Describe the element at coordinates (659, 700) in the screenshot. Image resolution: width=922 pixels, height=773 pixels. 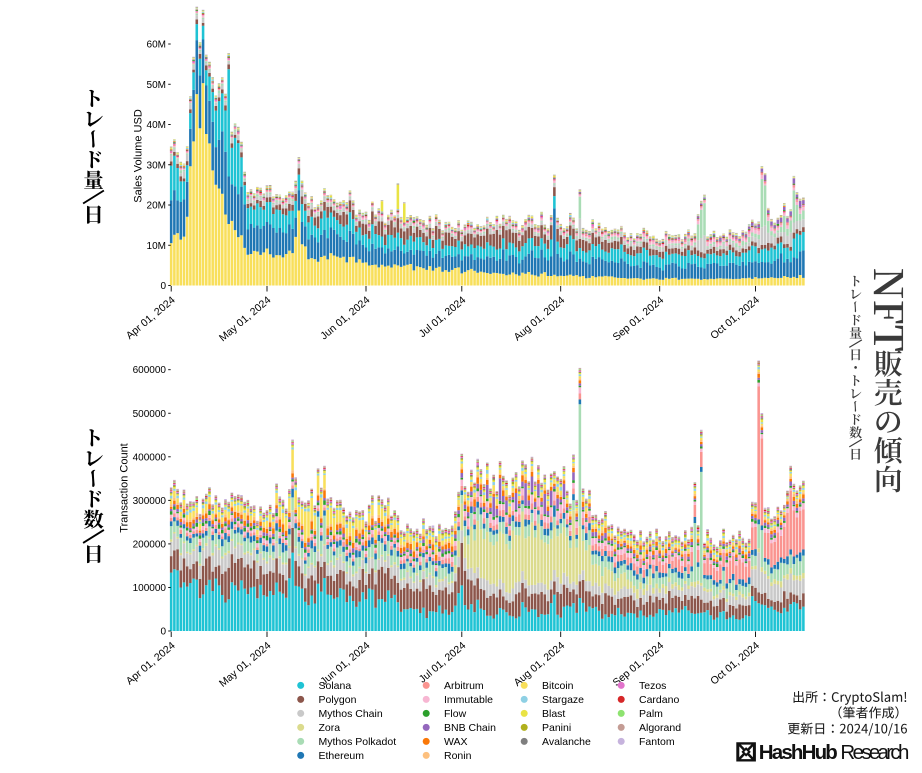
I see `svg-text: Cardano` at that location.